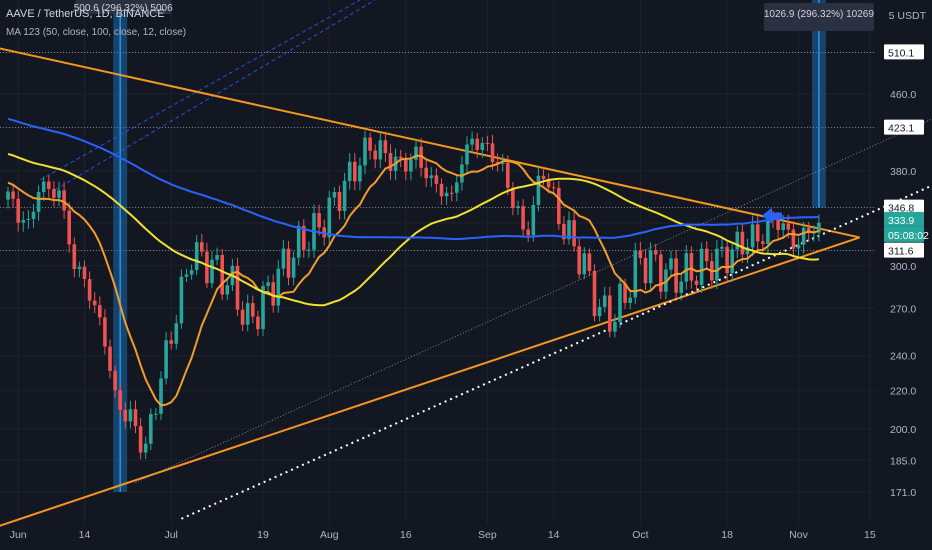 The height and width of the screenshot is (550, 932). Describe the element at coordinates (18, 535) in the screenshot. I see `x-tick-label-0: Jun` at that location.